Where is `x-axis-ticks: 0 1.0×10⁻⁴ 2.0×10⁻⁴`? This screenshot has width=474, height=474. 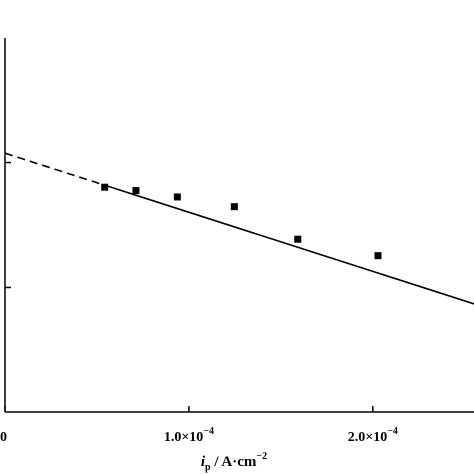 x-axis-ticks: 0 1.0×10⁻⁴ 2.0×10⁻⁴ is located at coordinates (199, 425).